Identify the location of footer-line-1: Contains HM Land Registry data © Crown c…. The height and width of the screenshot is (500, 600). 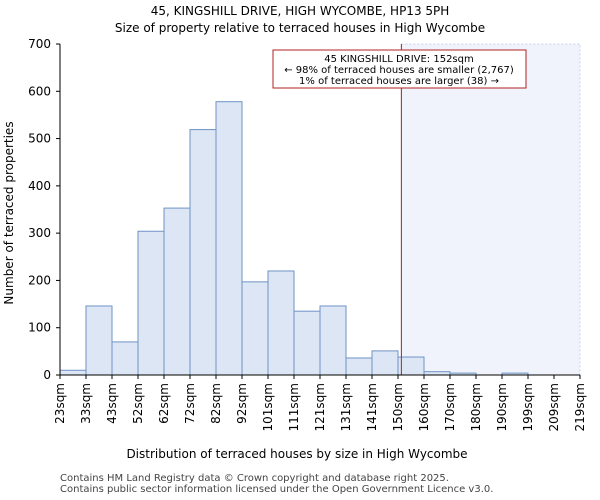
(254, 478).